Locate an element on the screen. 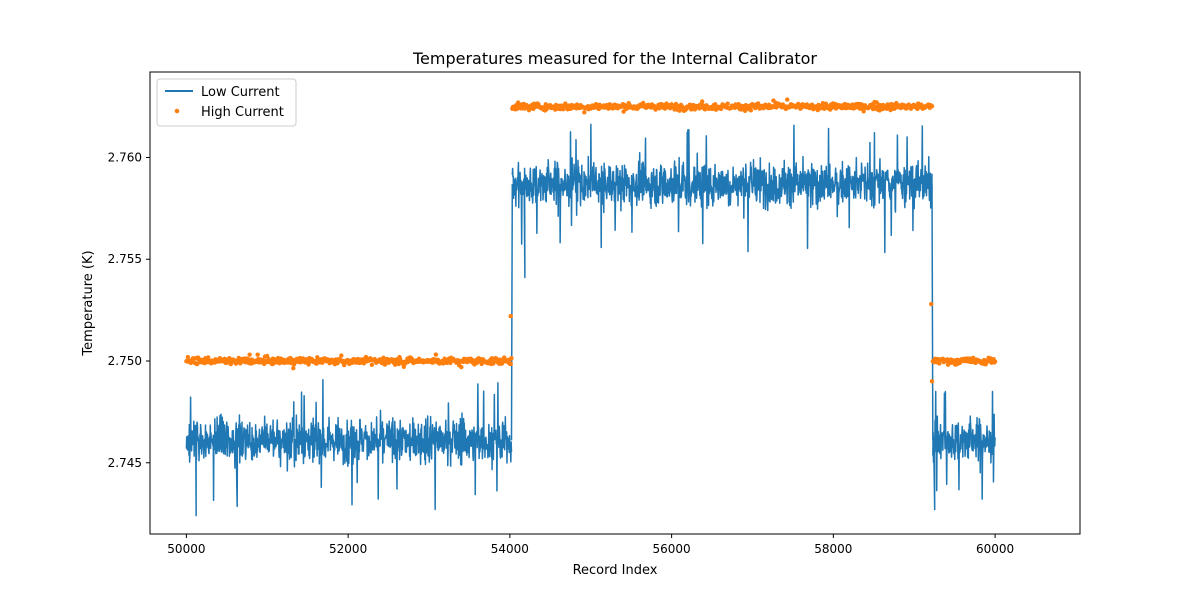 The image size is (1200, 600). x-tick-label: 54000 is located at coordinates (510, 549).